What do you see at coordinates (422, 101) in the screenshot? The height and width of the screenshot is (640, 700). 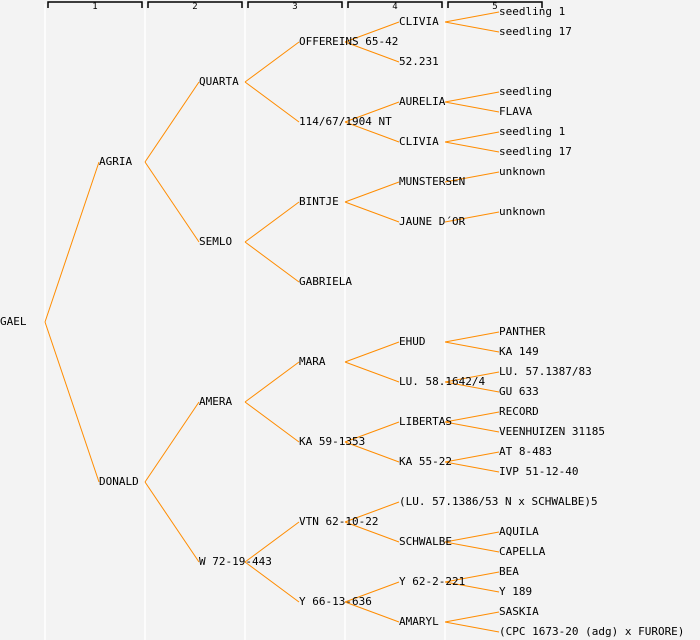 I see `pedigree-node: AURELIA` at bounding box center [422, 101].